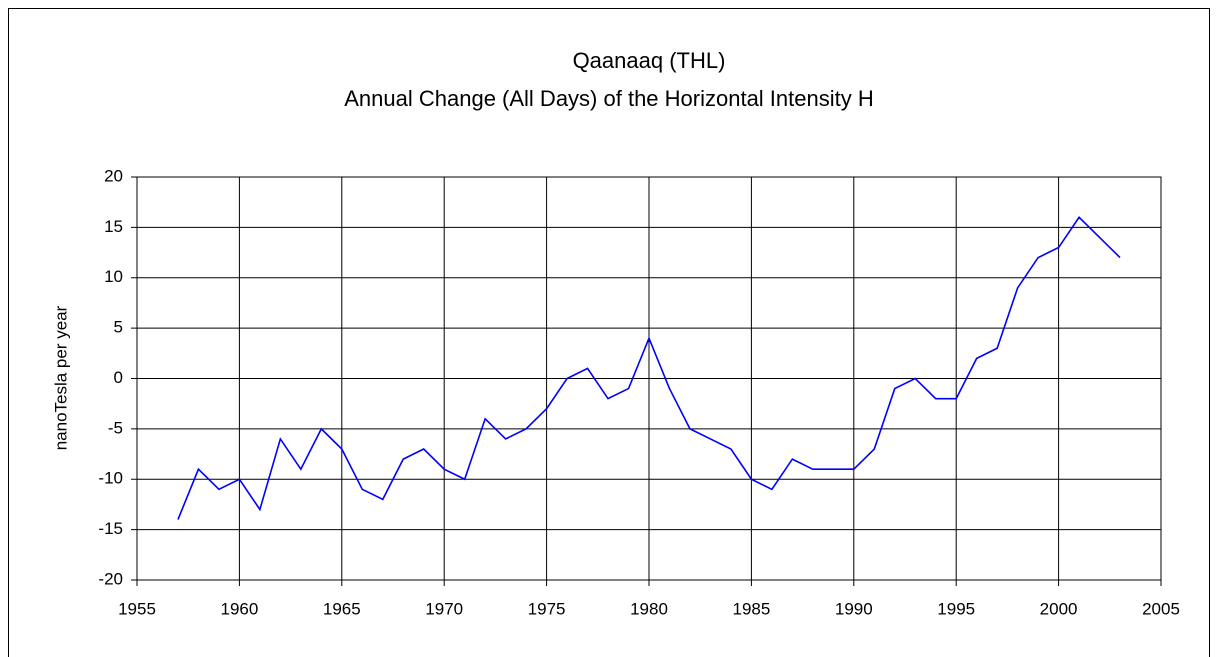 The height and width of the screenshot is (657, 1218). What do you see at coordinates (137, 608) in the screenshot?
I see `x-tick-label: 1955` at bounding box center [137, 608].